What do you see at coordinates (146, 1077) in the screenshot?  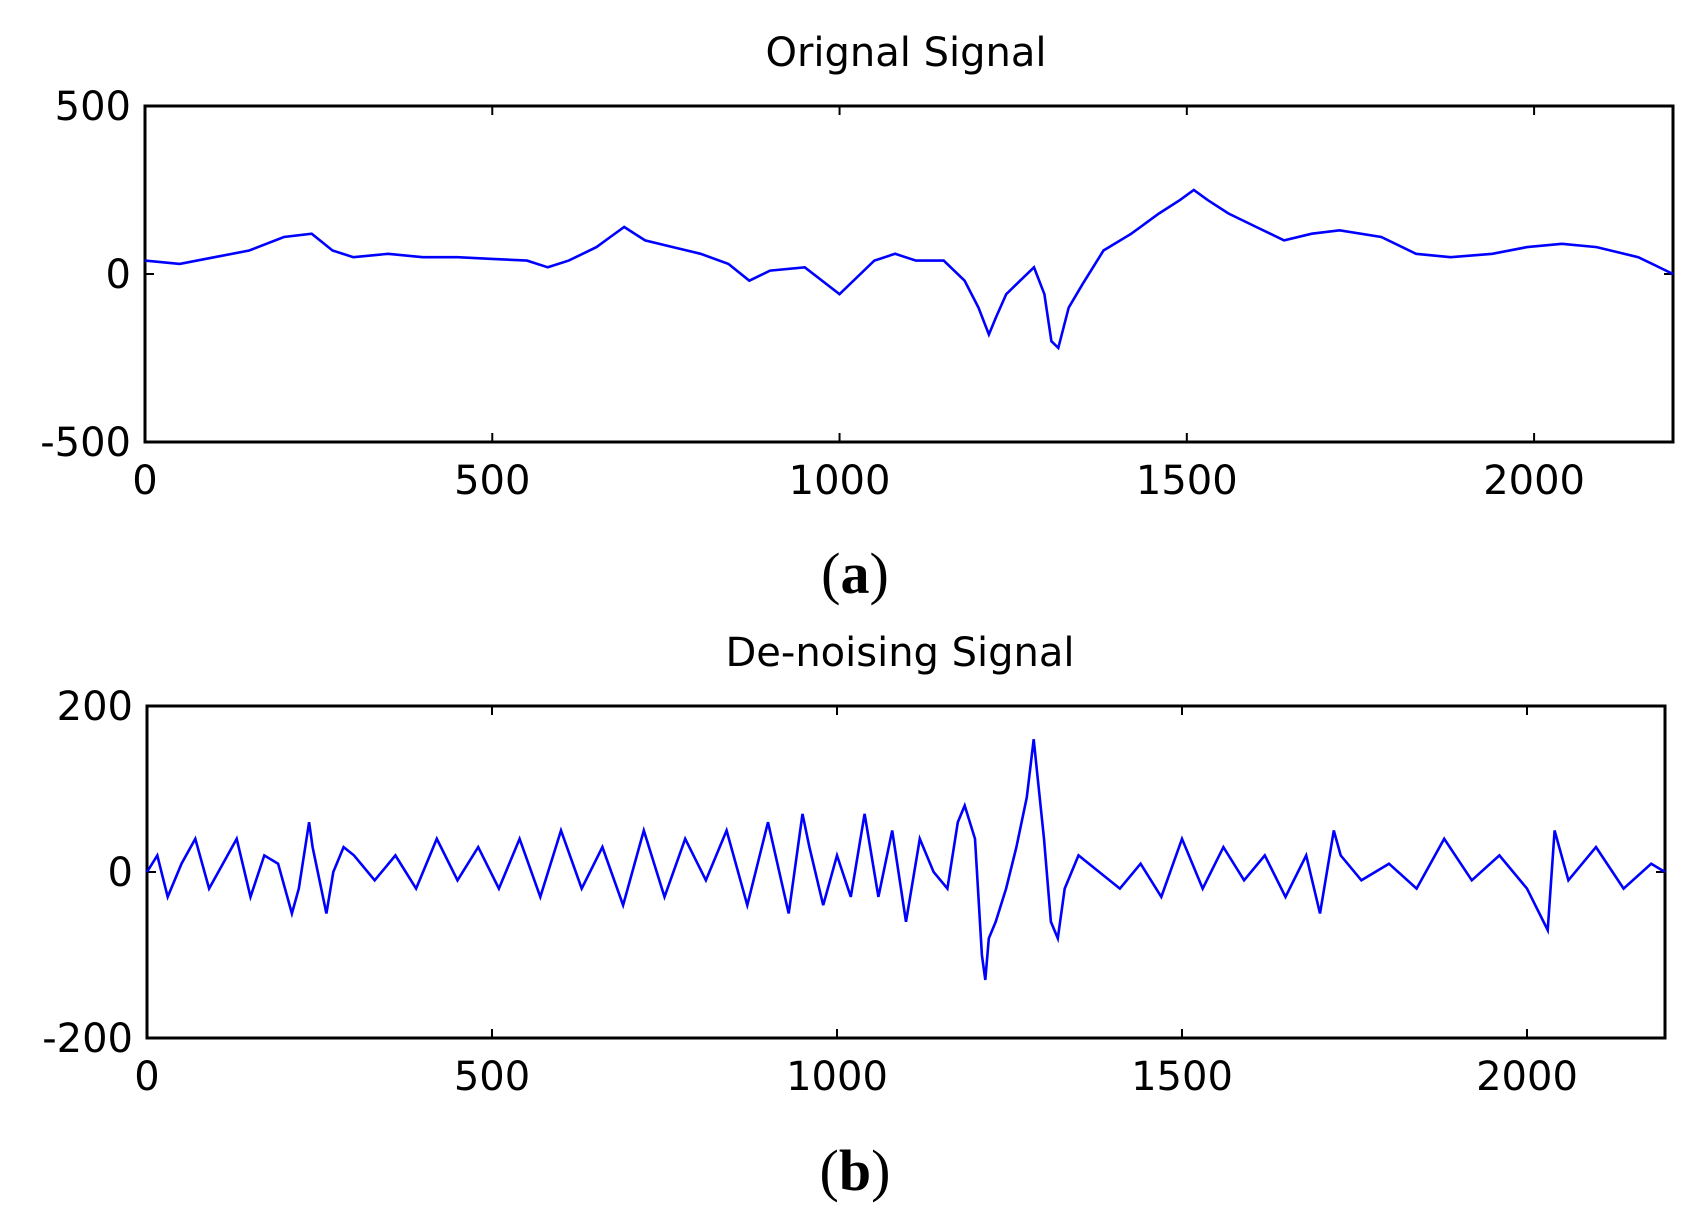 I see `x-tick-label-b: 0` at bounding box center [146, 1077].